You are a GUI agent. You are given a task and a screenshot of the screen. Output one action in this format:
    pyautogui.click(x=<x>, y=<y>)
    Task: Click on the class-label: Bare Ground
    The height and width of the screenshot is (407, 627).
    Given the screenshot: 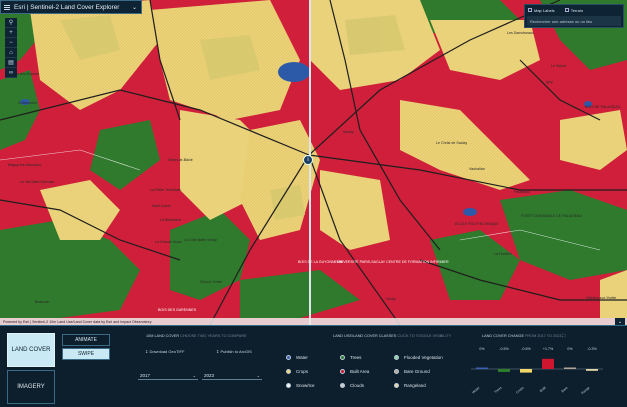 What is the action you would take?
    pyautogui.click(x=417, y=371)
    